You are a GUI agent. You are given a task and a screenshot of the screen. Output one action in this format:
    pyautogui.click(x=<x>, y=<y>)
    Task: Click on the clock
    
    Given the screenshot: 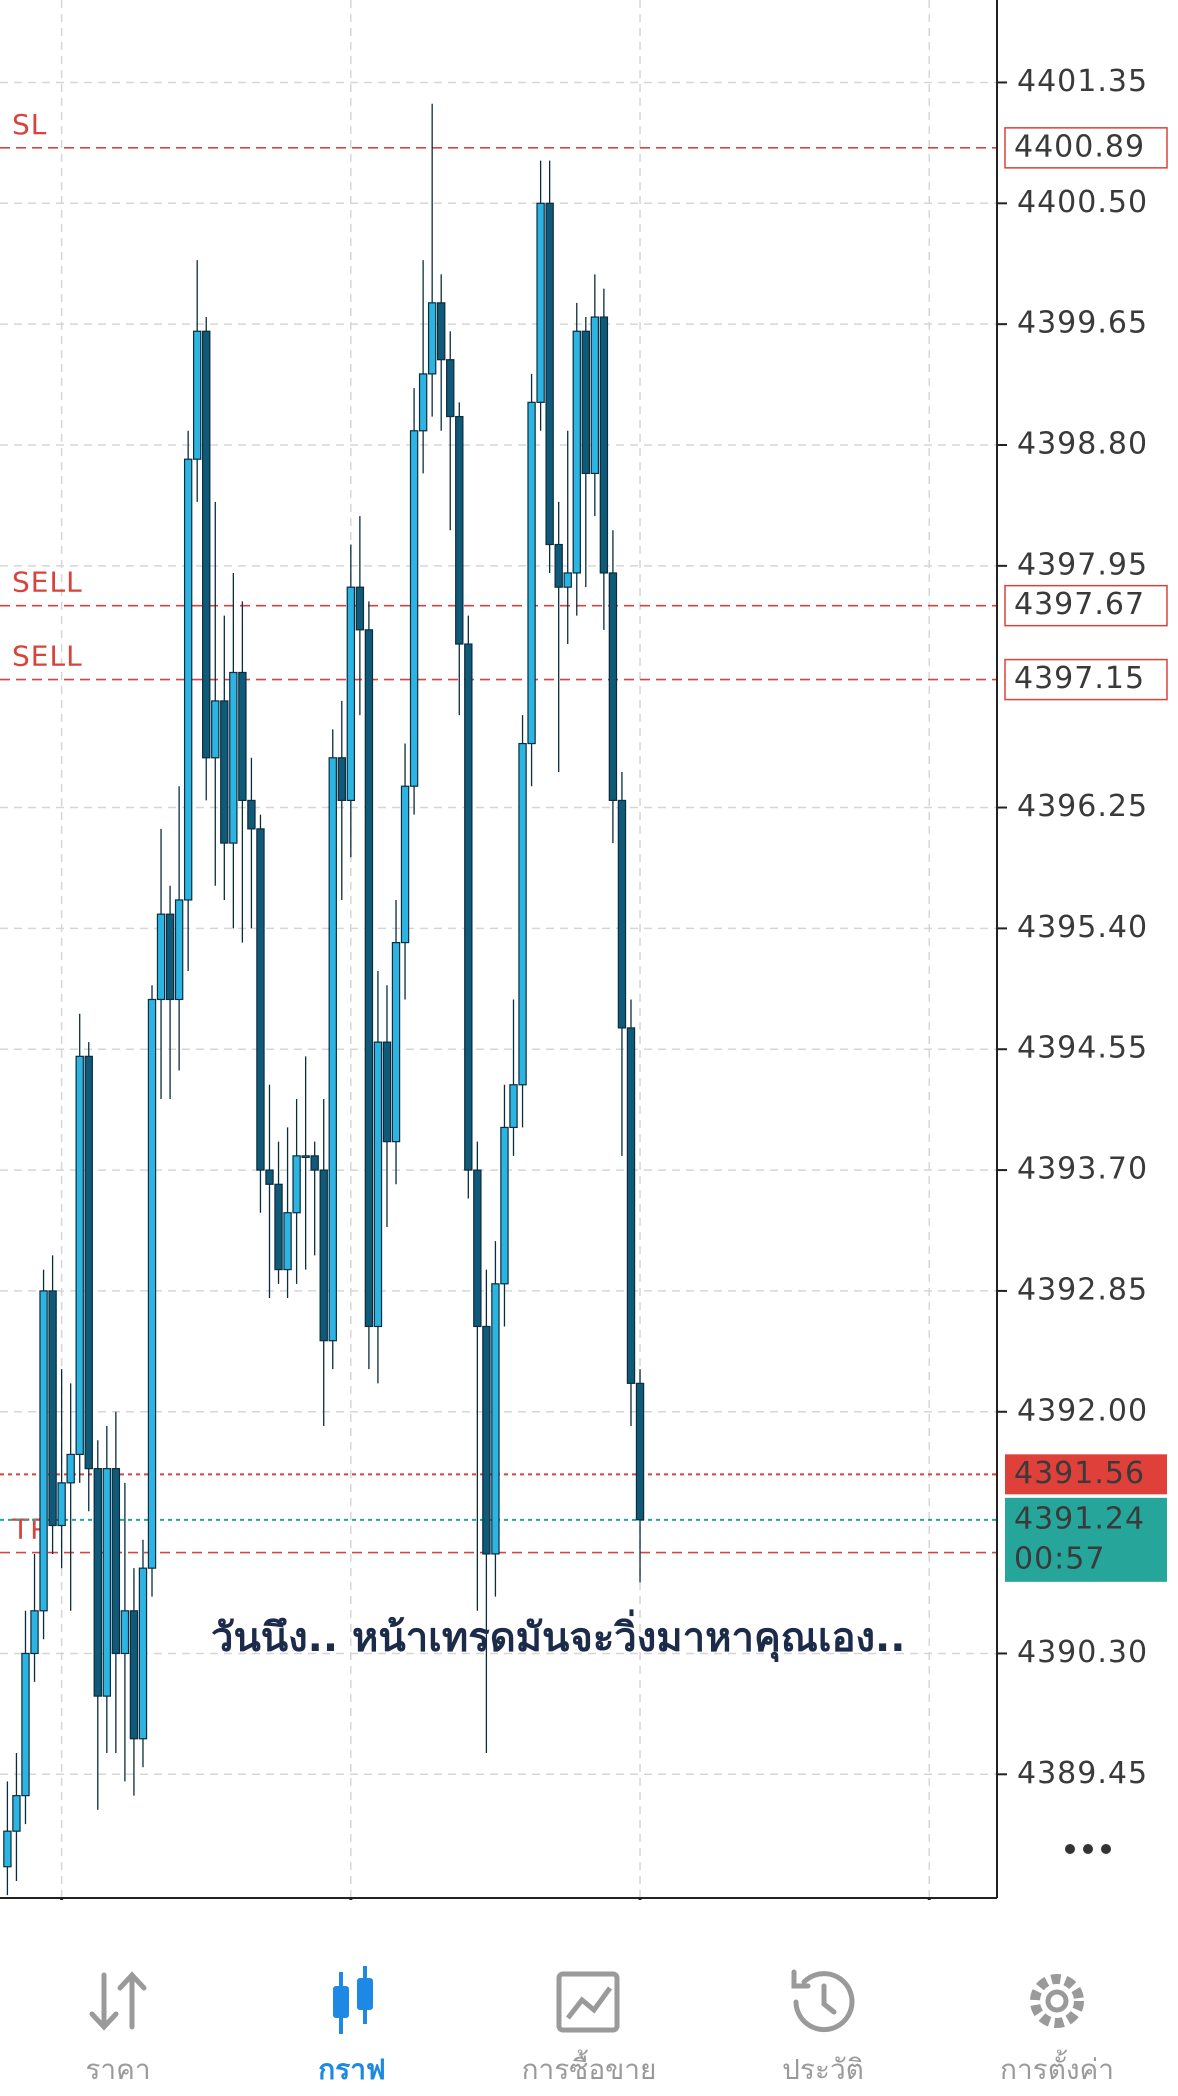 What is the action you would take?
    pyautogui.click(x=824, y=2002)
    